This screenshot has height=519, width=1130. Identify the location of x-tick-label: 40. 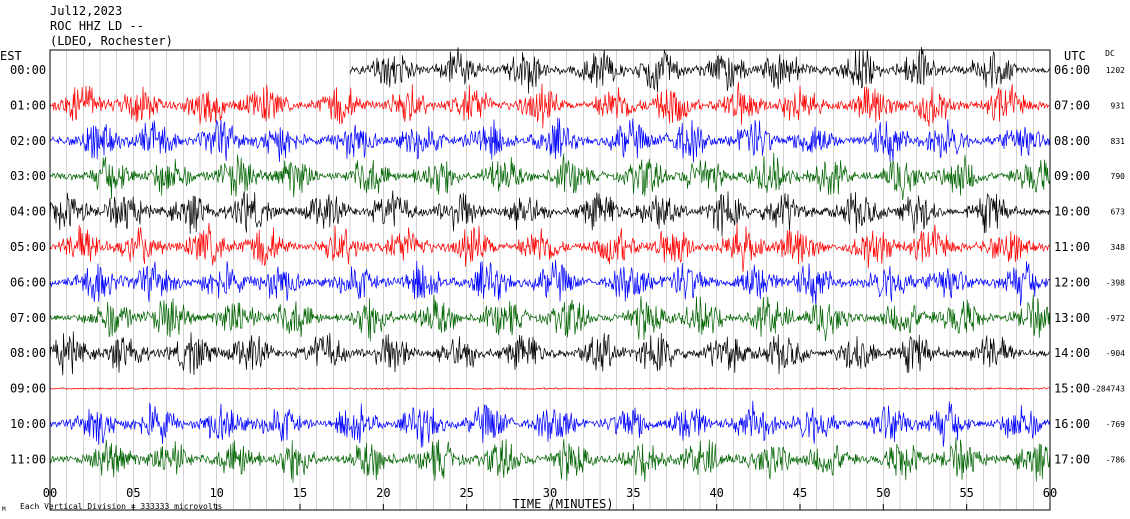
(716, 493).